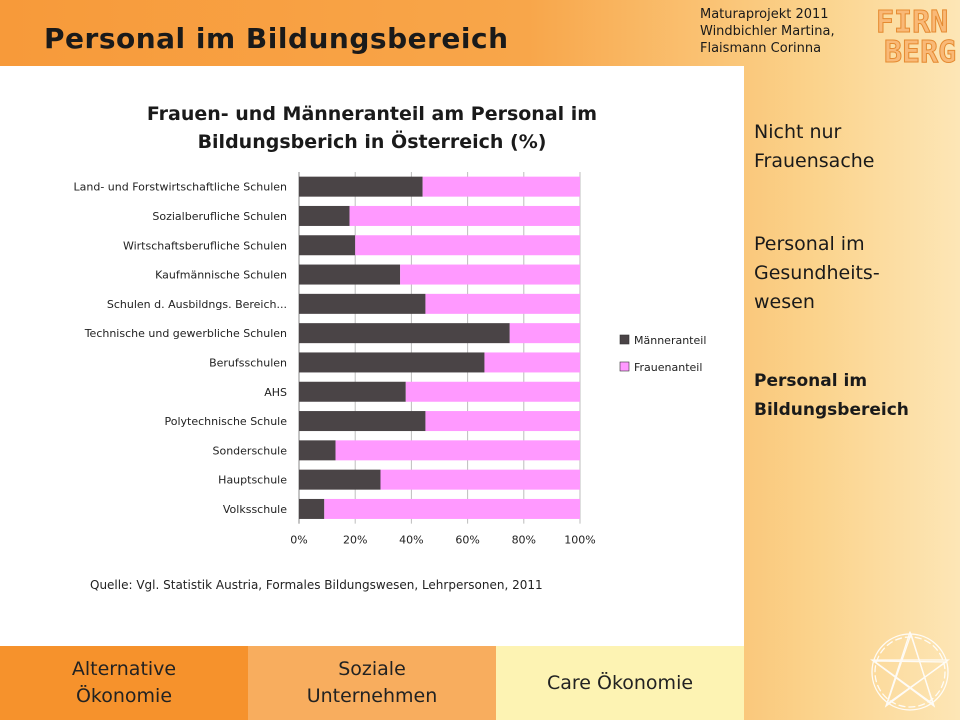 This screenshot has height=720, width=960. Describe the element at coordinates (620, 683) in the screenshot. I see `tab-care-oekonomie: Care Ökonomie` at that location.